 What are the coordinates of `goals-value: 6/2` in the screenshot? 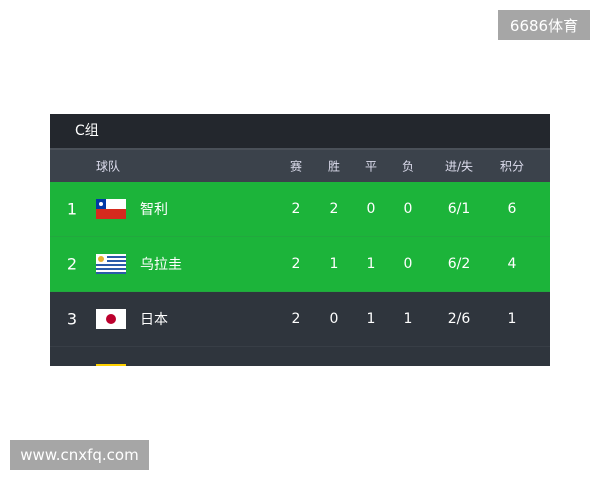 It's located at (459, 264).